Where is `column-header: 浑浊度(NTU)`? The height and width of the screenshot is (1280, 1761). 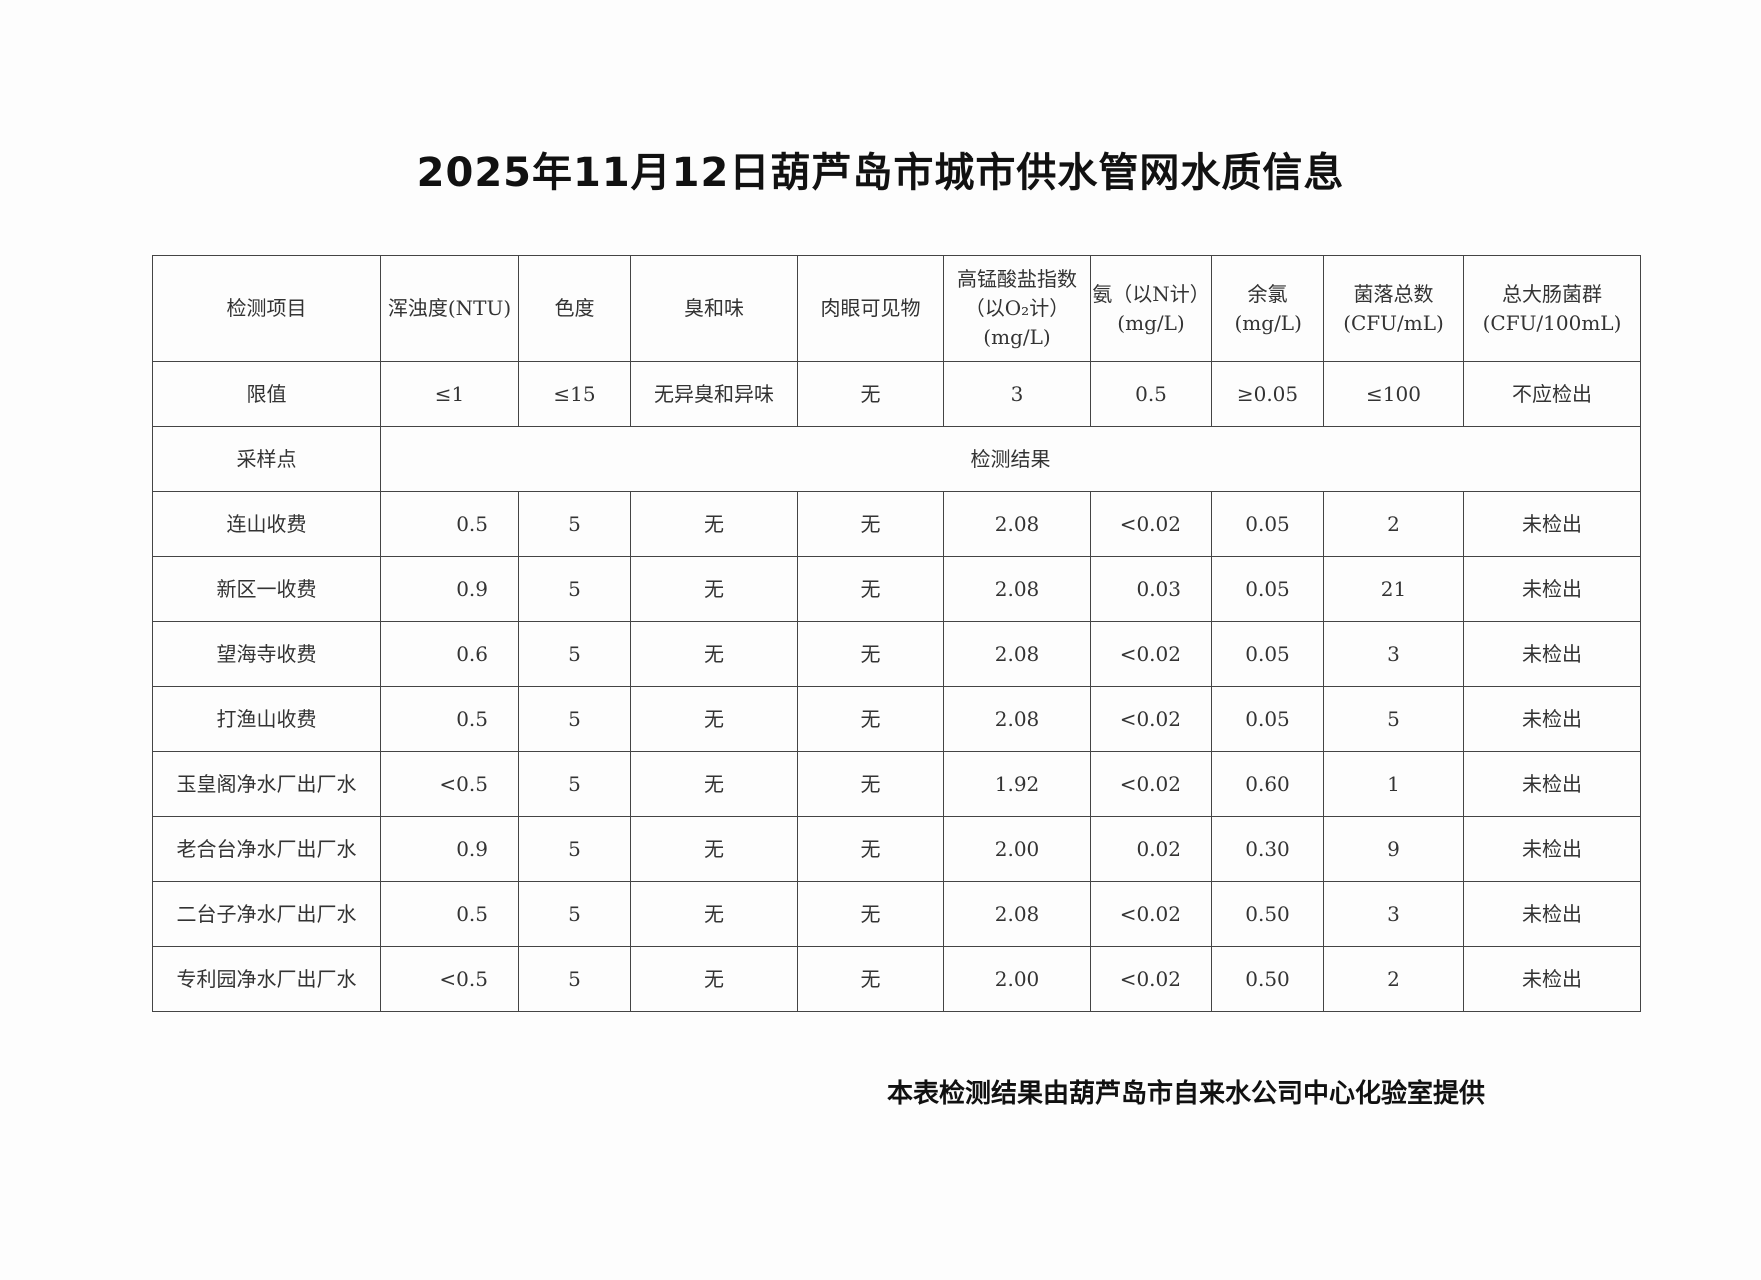
column-header: 浑浊度(NTU) is located at coordinates (449, 308).